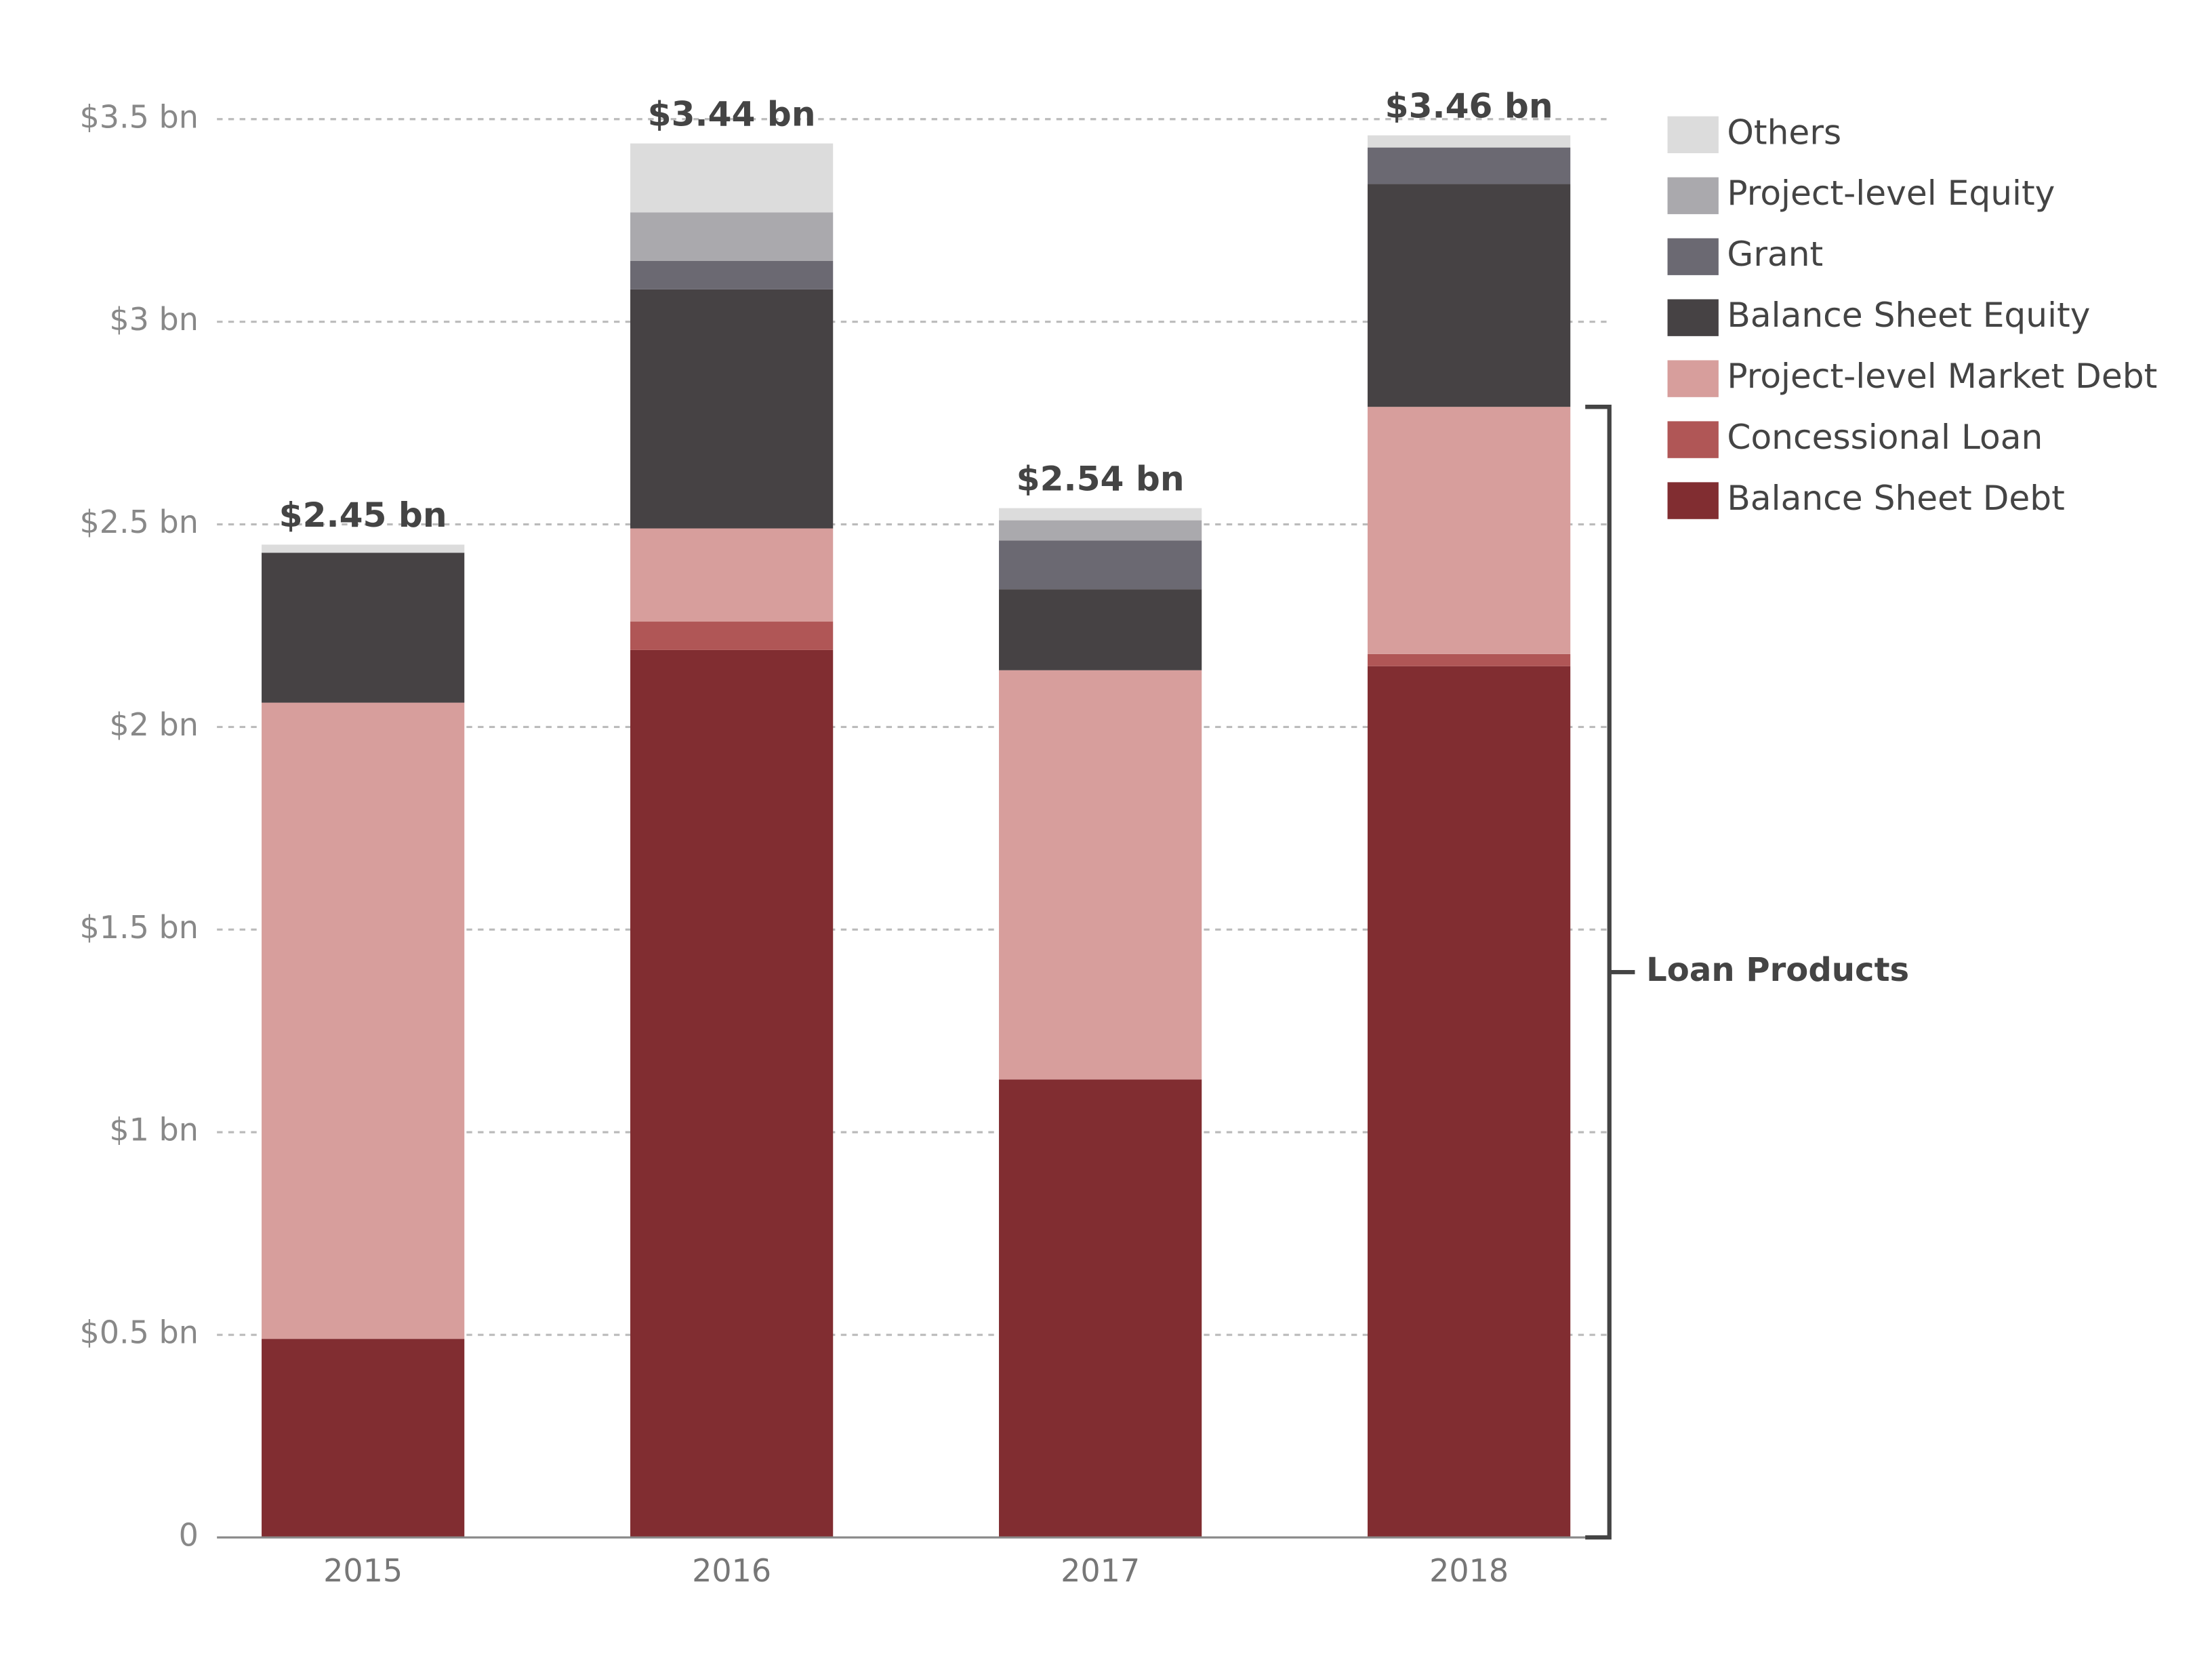 This screenshot has width=2212, height=1675. I want to click on legend-label: Balance Sheet Debt, so click(1896, 498).